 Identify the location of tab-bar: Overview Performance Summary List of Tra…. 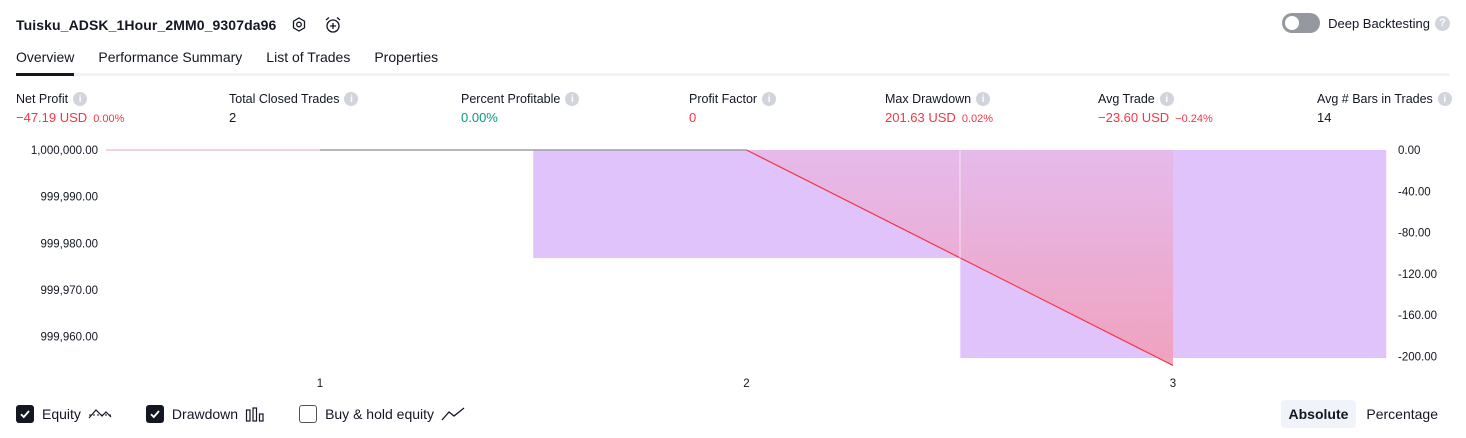
(733, 60).